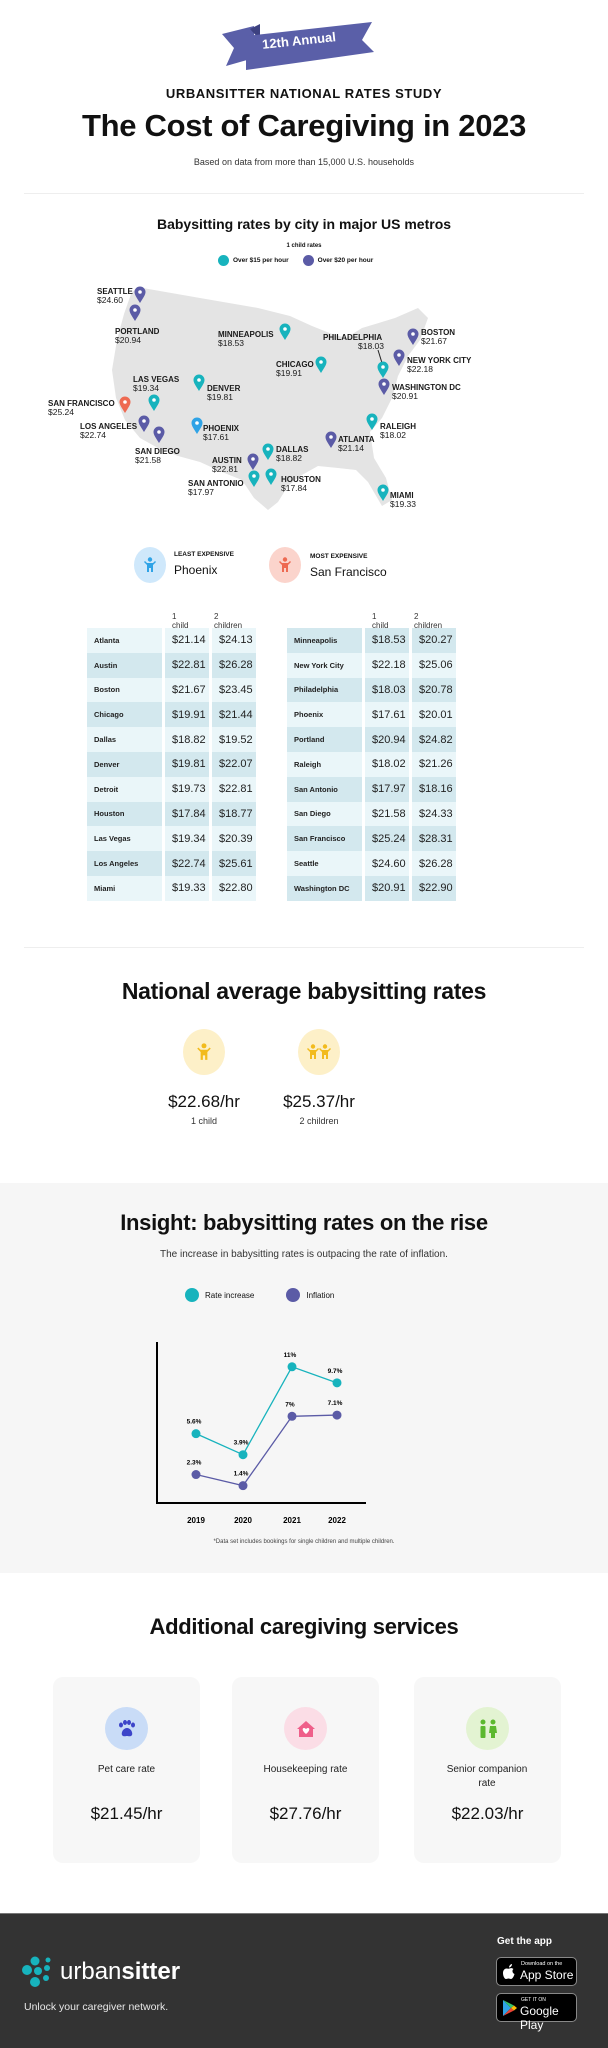 The image size is (608, 2048). I want to click on city-name: LOS ANGELES, so click(109, 426).